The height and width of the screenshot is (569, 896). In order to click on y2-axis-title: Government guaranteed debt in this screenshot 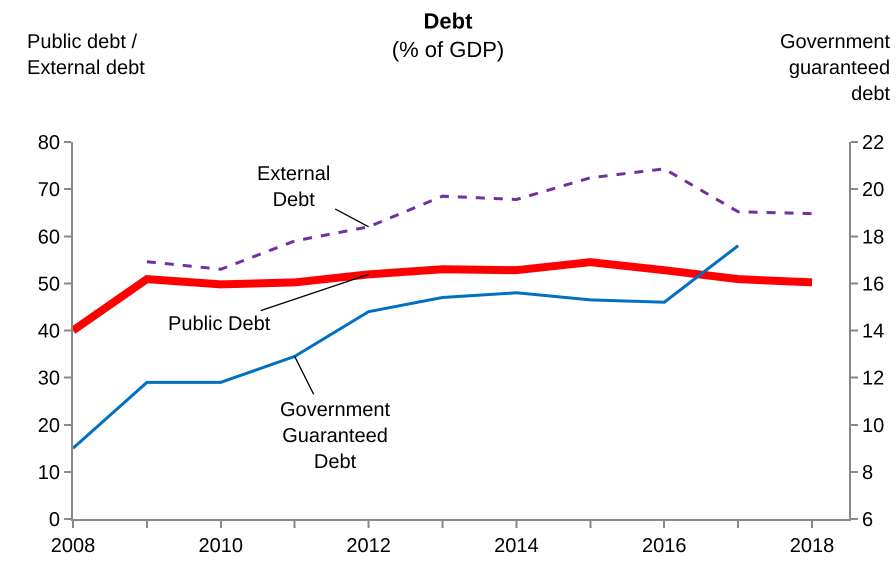, I will do `click(835, 68)`.